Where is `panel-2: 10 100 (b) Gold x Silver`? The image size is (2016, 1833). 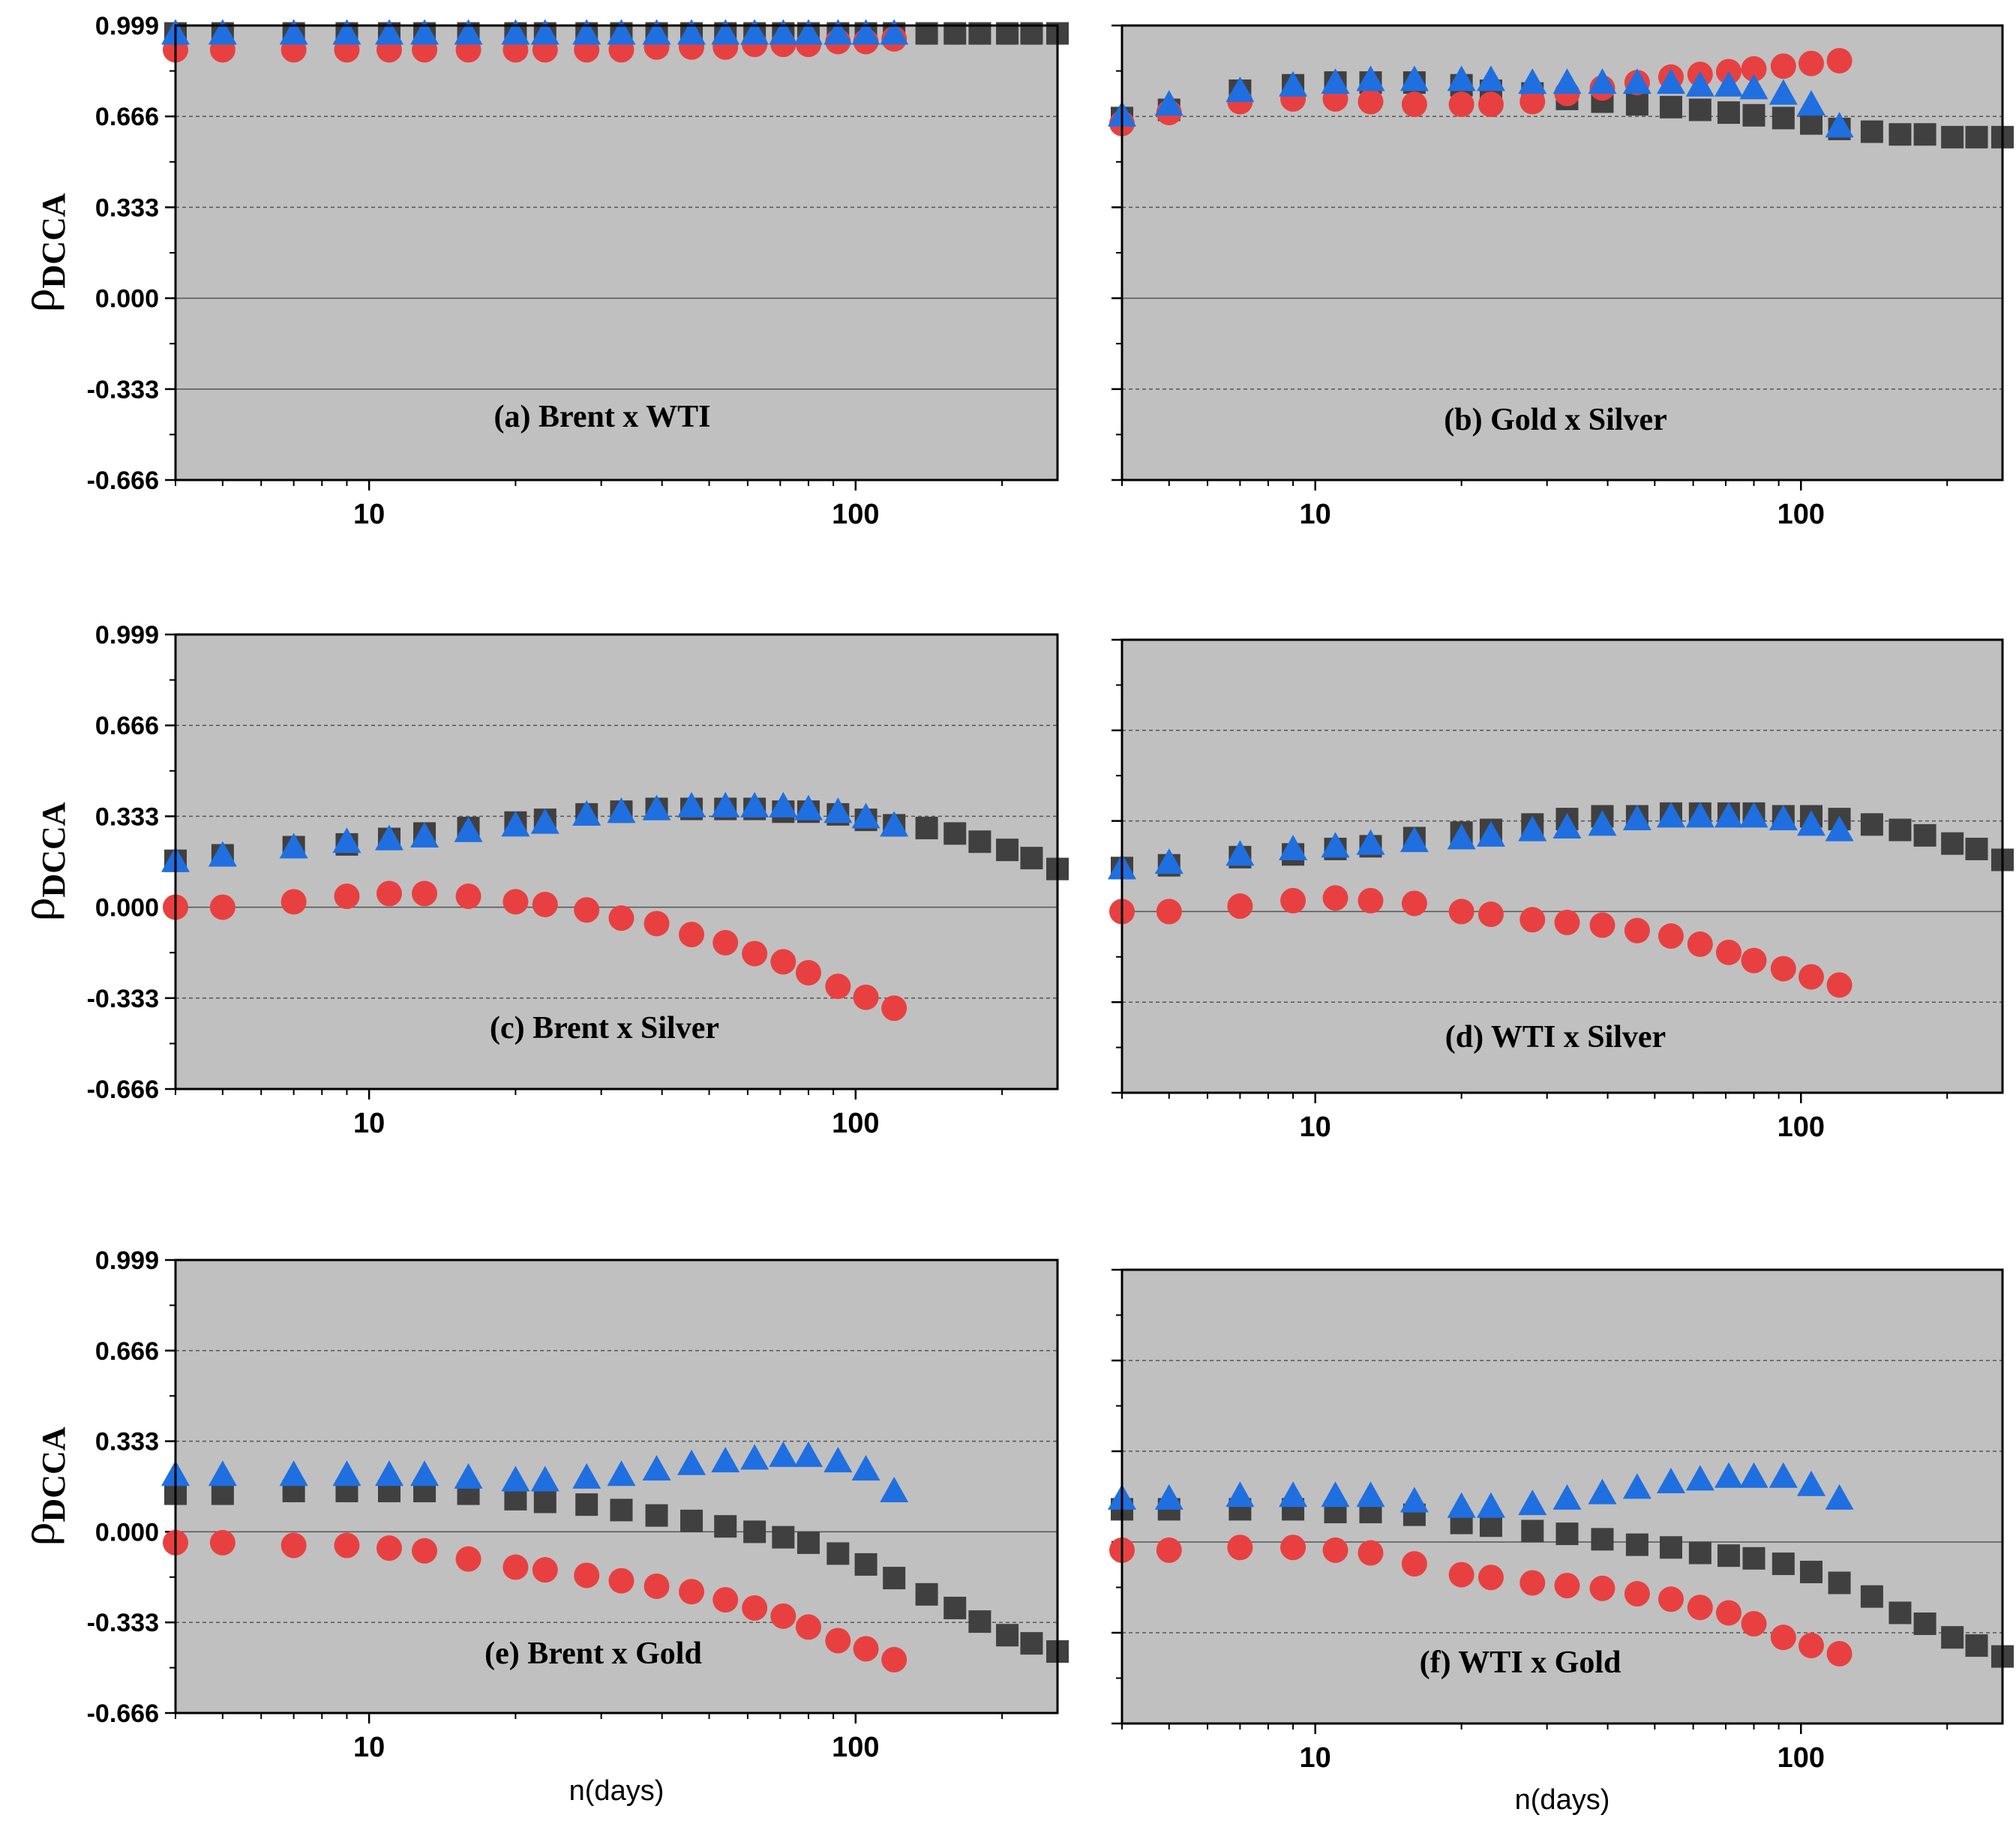 panel-2: 10 100 (b) Gold x Silver is located at coordinates (1561, 277).